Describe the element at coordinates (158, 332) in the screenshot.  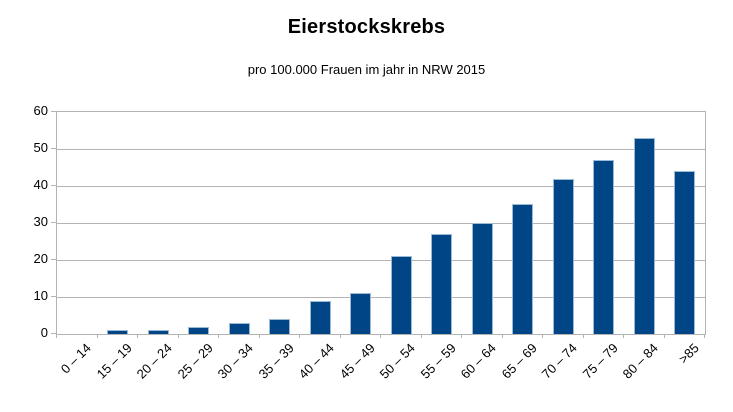
I see `bar-20–24` at that location.